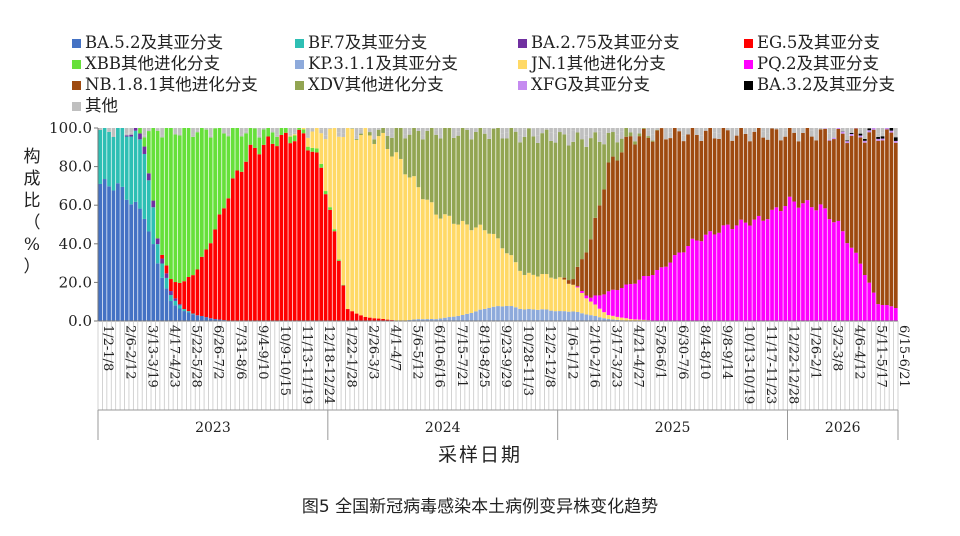 The height and width of the screenshot is (536, 960). What do you see at coordinates (443, 428) in the screenshot?
I see `year-label: 2024` at bounding box center [443, 428].